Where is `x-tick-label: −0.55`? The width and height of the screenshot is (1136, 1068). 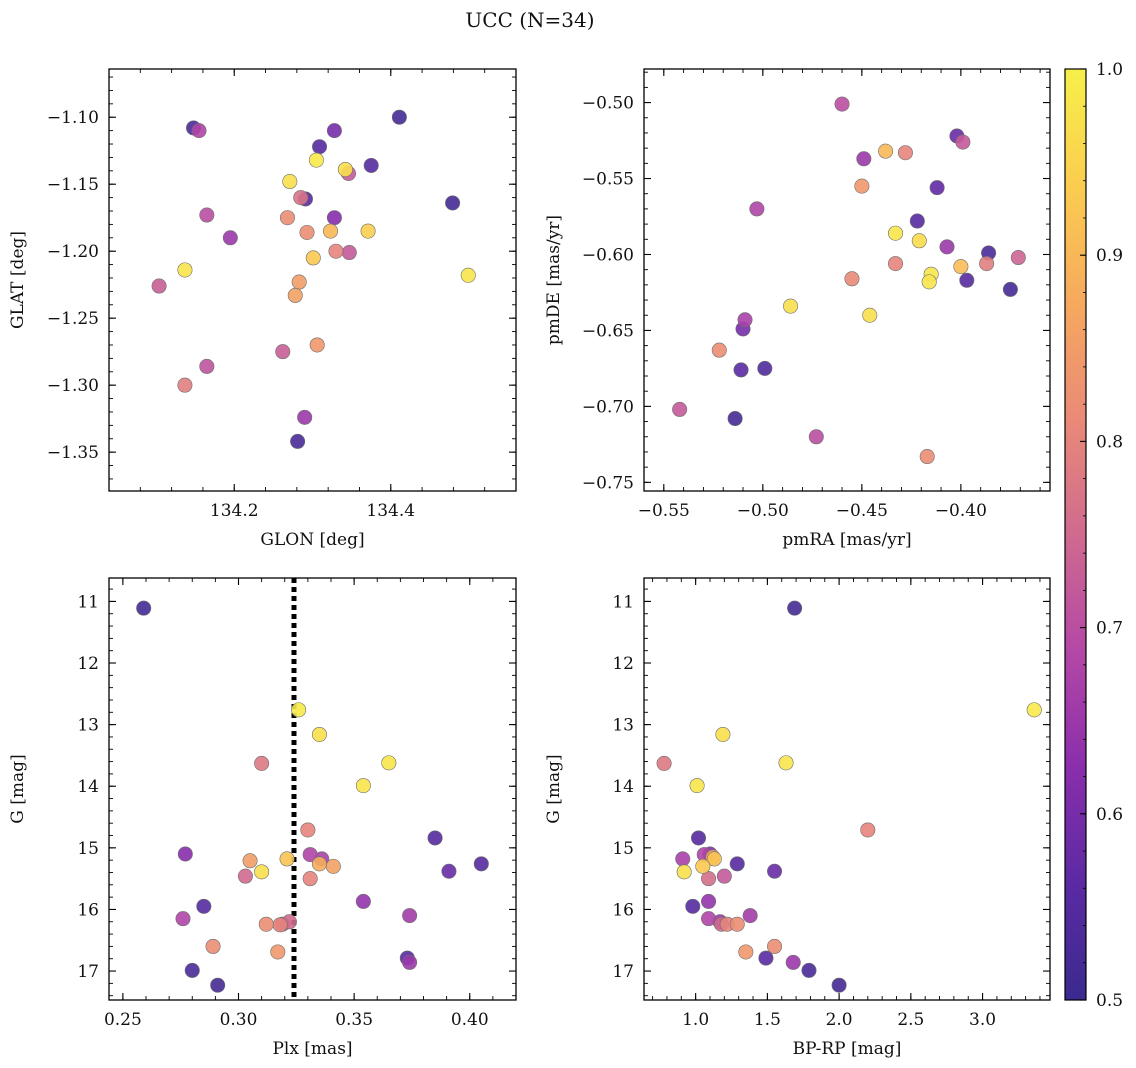 x-tick-label: −0.55 is located at coordinates (664, 511).